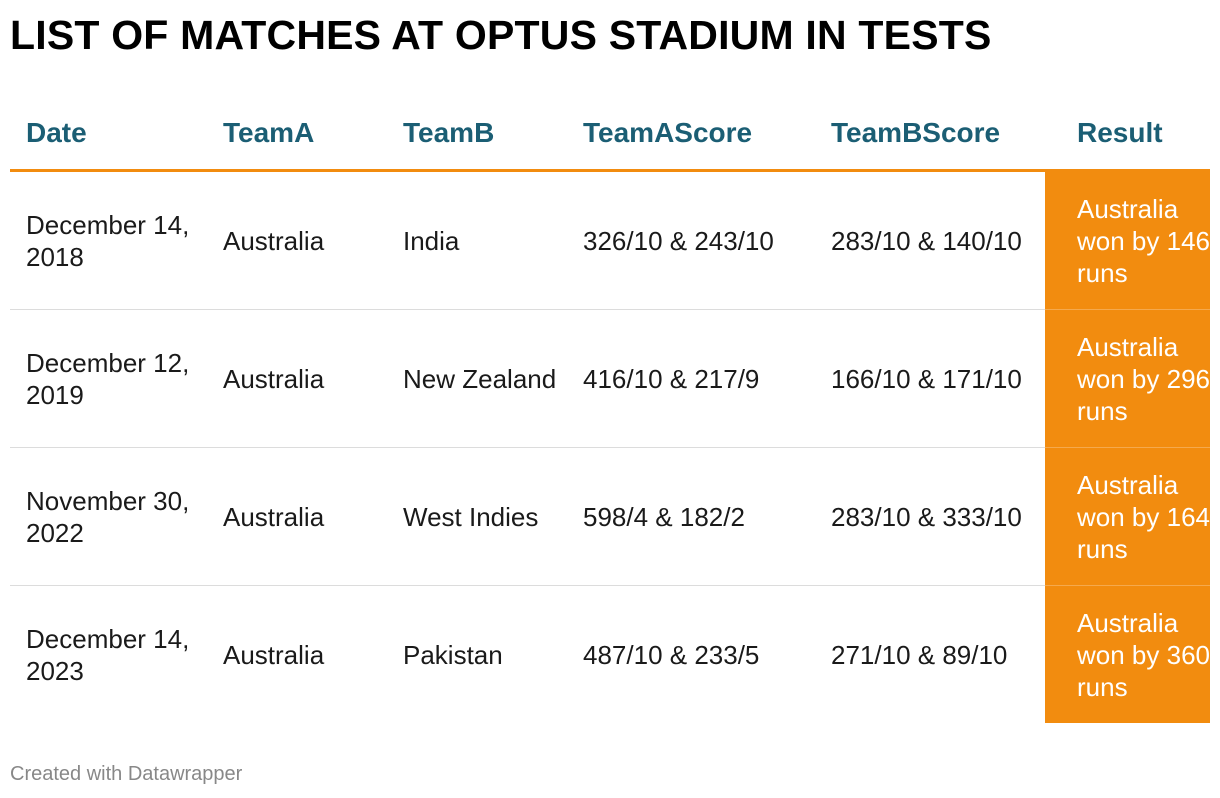  I want to click on cell-team-b-score: 166/10 & 171/10, so click(930, 378).